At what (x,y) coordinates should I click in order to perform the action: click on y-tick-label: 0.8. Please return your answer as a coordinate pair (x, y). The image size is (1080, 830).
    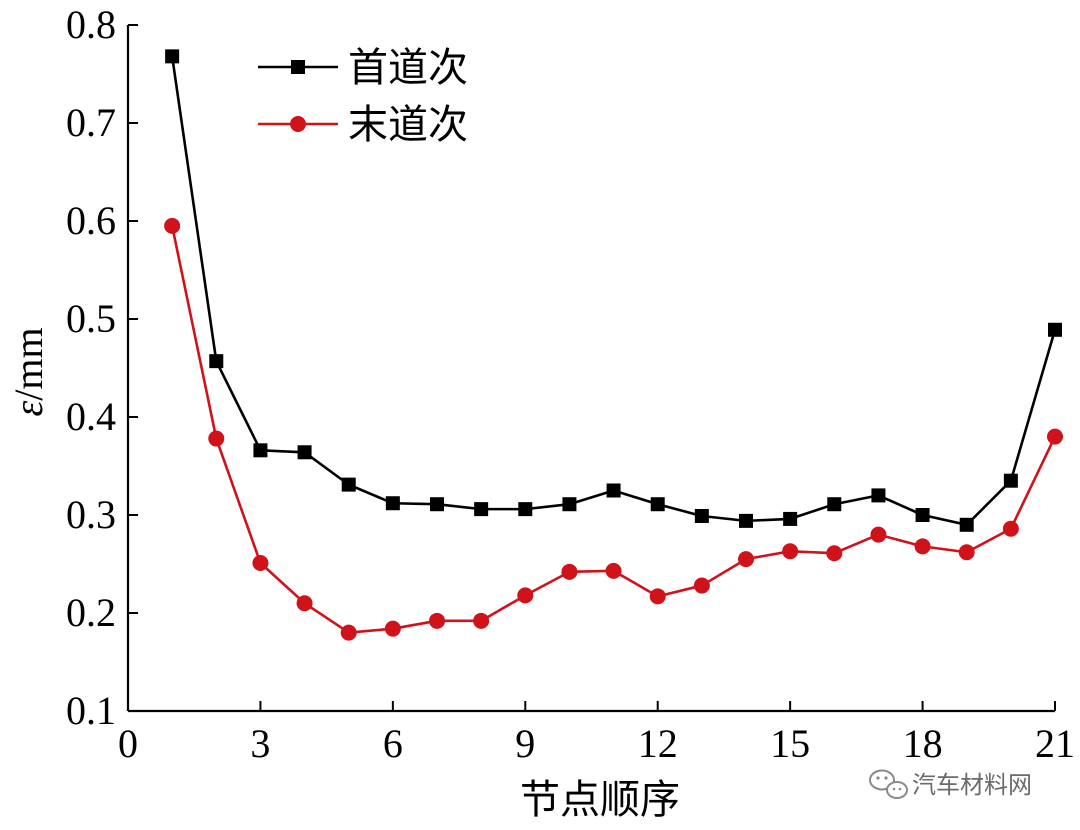
    Looking at the image, I should click on (91, 24).